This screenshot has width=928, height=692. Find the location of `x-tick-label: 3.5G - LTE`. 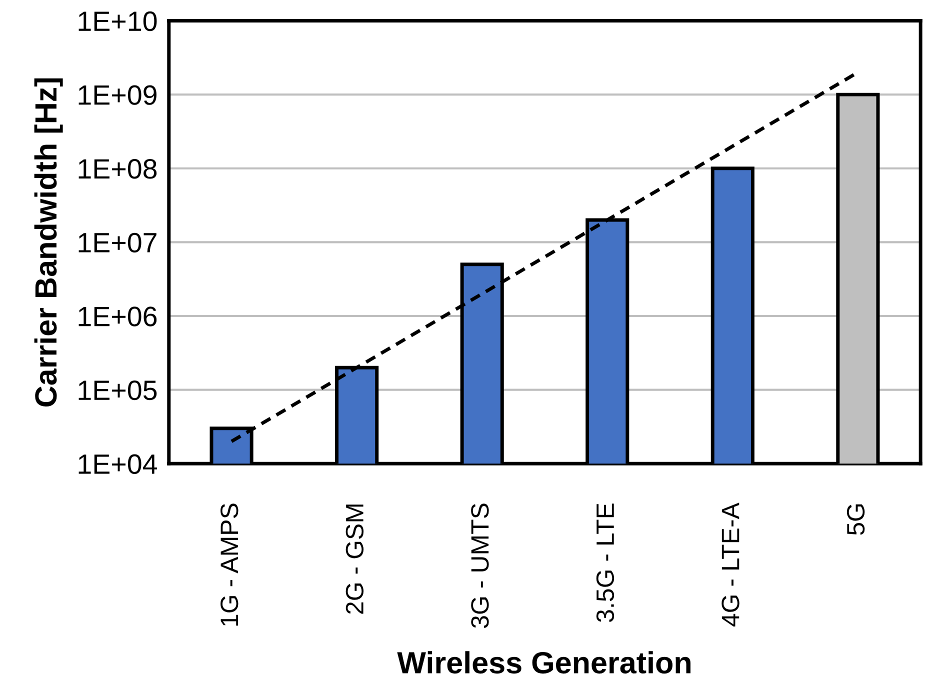

x-tick-label: 3.5G - LTE is located at coordinates (605, 563).